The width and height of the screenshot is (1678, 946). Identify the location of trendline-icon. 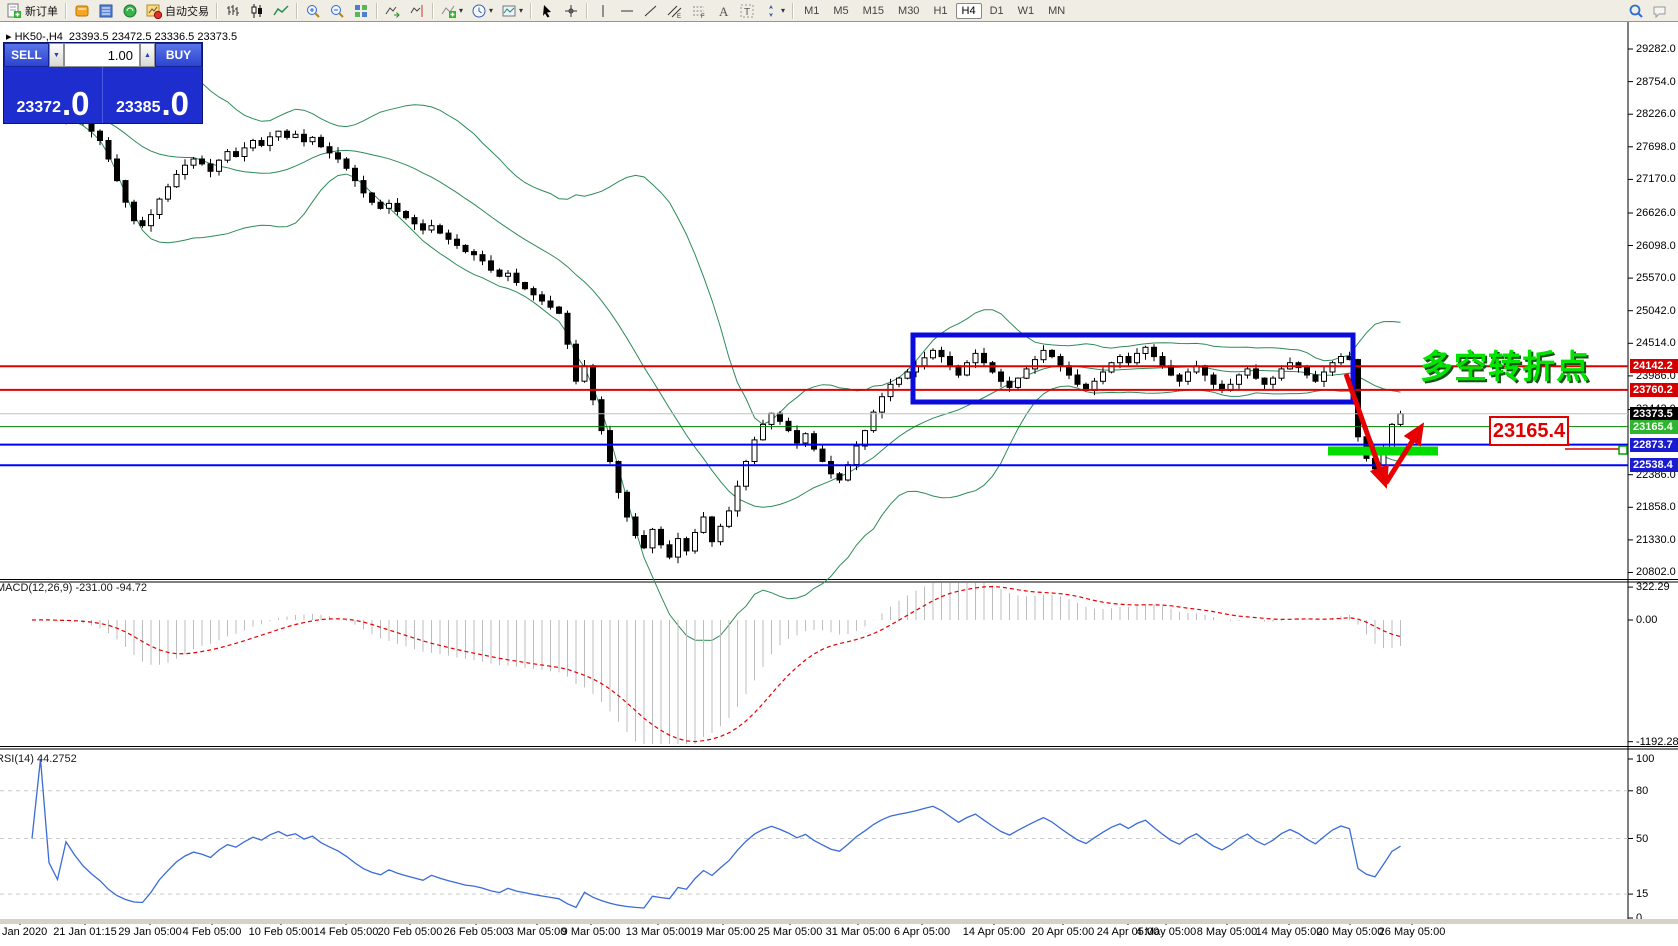
(650, 10).